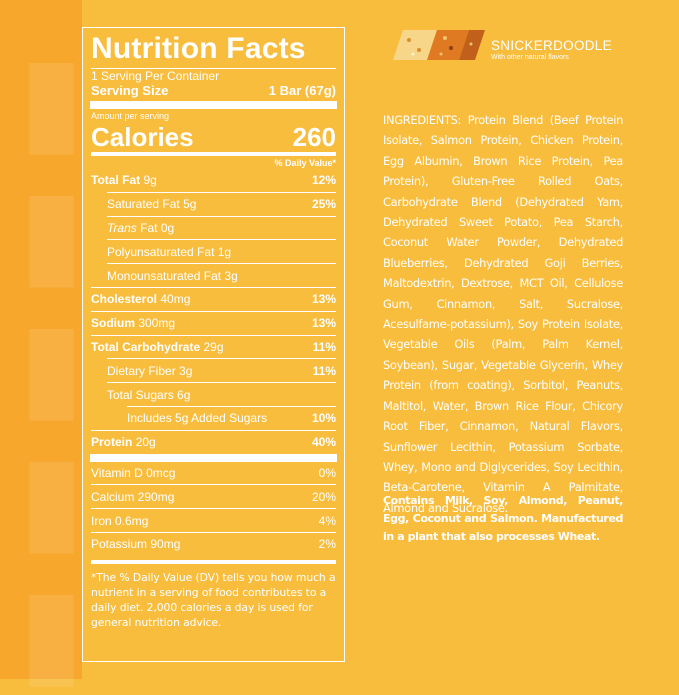 The height and width of the screenshot is (695, 679). Describe the element at coordinates (213, 457) in the screenshot. I see `thick-divider-vitamins` at that location.